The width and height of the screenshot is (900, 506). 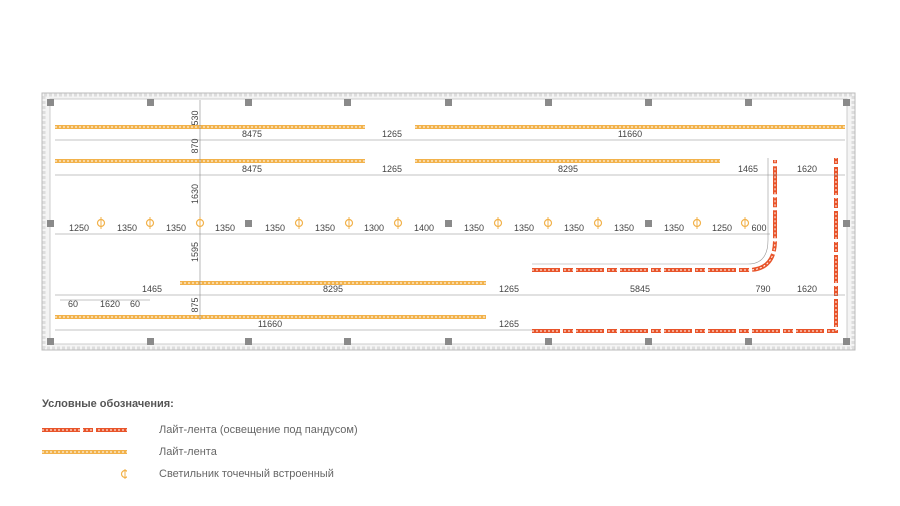 I want to click on ramp-strip-outer-core, so click(x=684, y=245).